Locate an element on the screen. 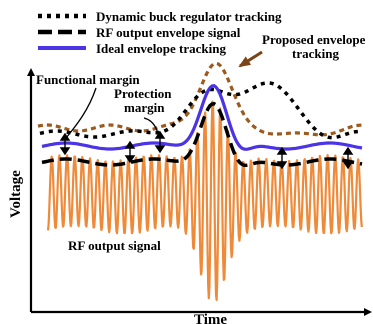 The height and width of the screenshot is (324, 373). proposed-label-line1: Proposed envelope is located at coordinates (314, 39).